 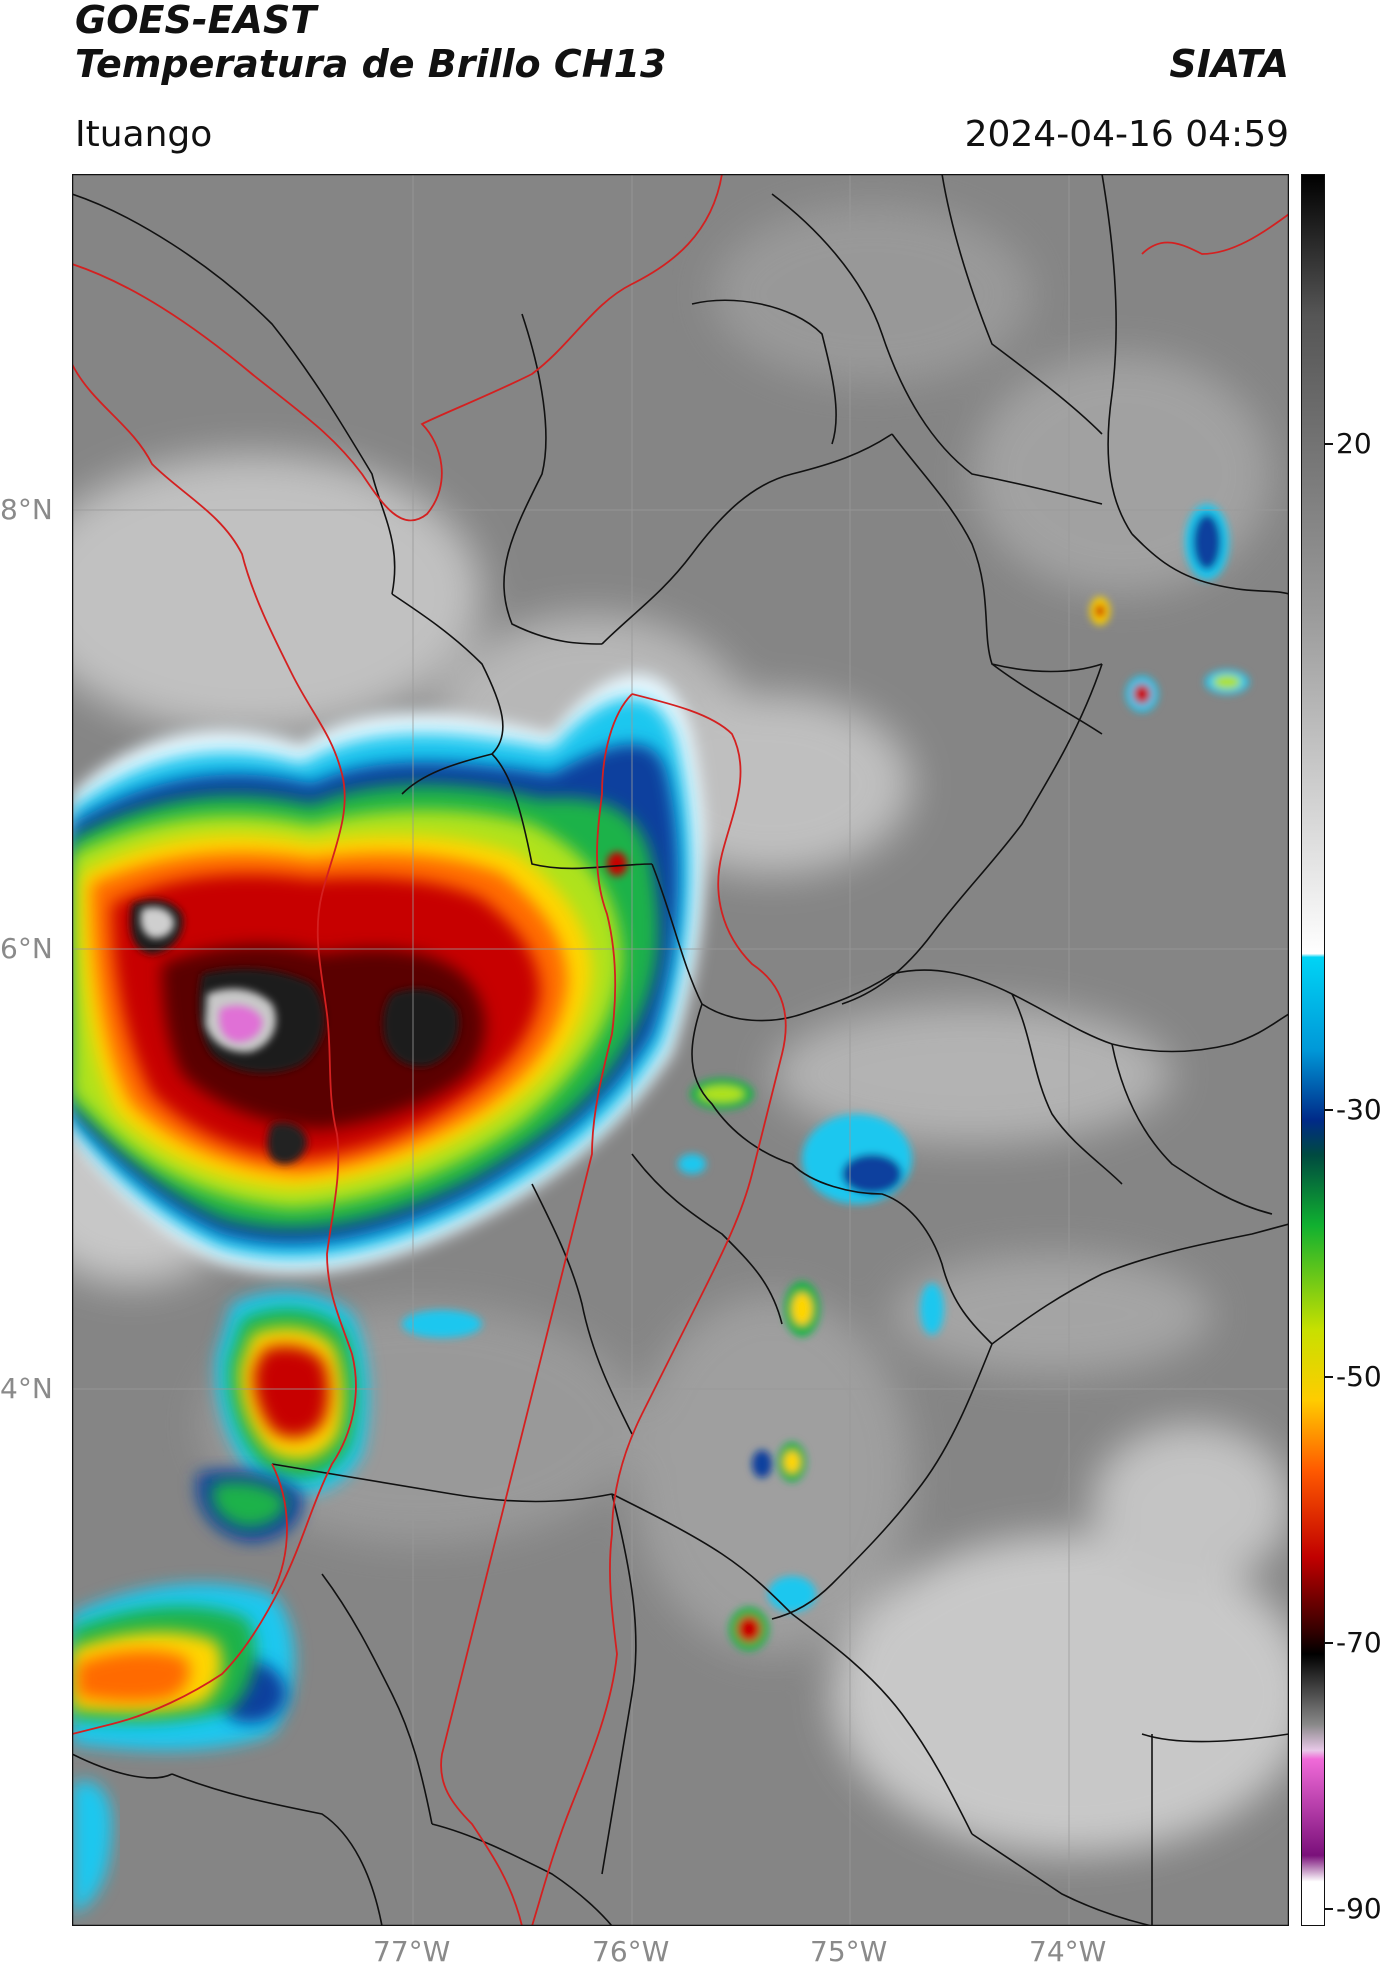 I want to click on product-title: Temperatura de Brillo CH13, so click(x=371, y=64).